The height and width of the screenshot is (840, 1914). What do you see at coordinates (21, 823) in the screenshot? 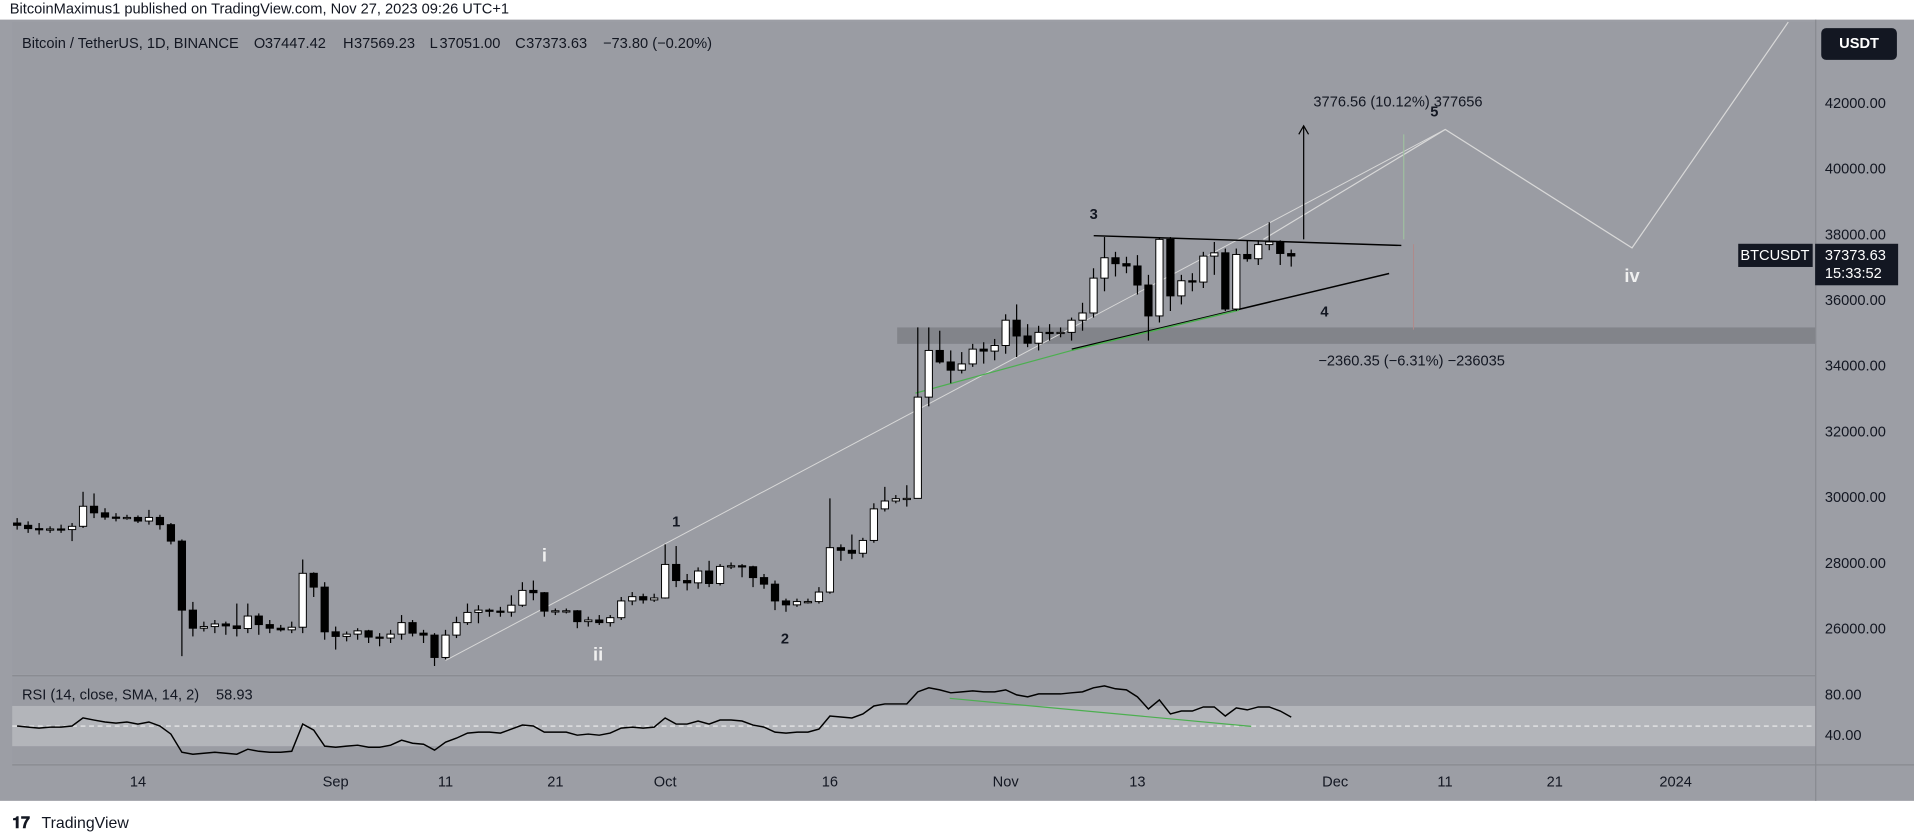
I see `footer-logo: 𝟏𝟕` at bounding box center [21, 823].